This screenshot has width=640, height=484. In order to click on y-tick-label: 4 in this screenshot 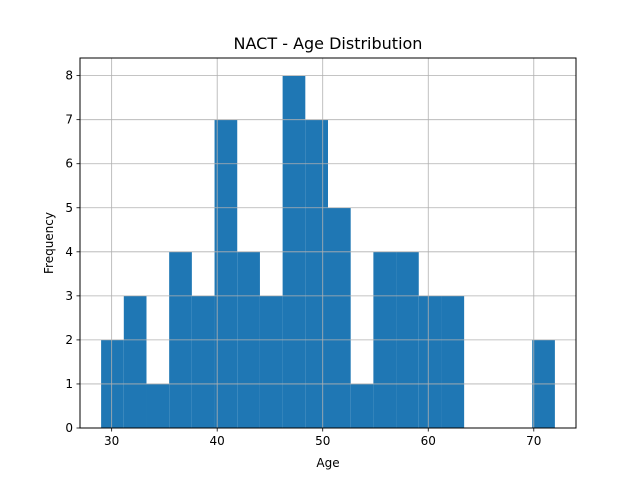, I will do `click(69, 252)`.